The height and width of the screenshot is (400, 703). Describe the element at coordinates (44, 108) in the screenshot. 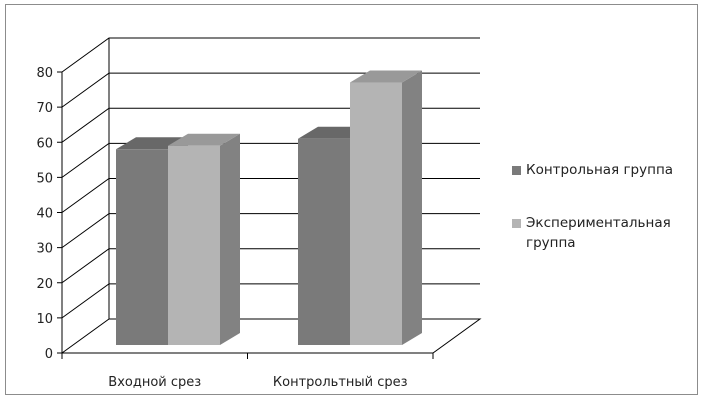

I see `y-tick-label: 70` at that location.